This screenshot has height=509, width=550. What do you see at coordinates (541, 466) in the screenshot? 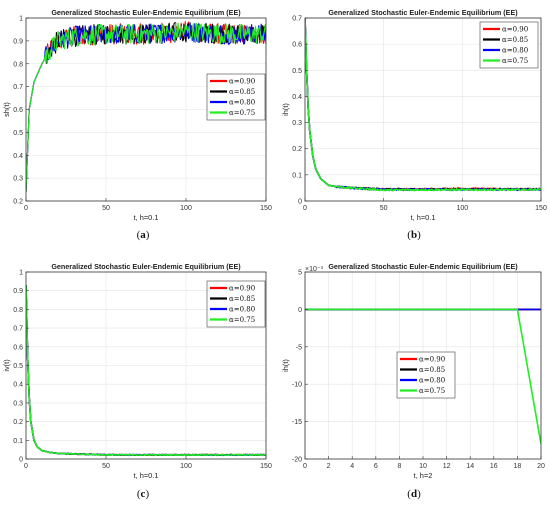
I see `x-tick-label: 20` at bounding box center [541, 466].